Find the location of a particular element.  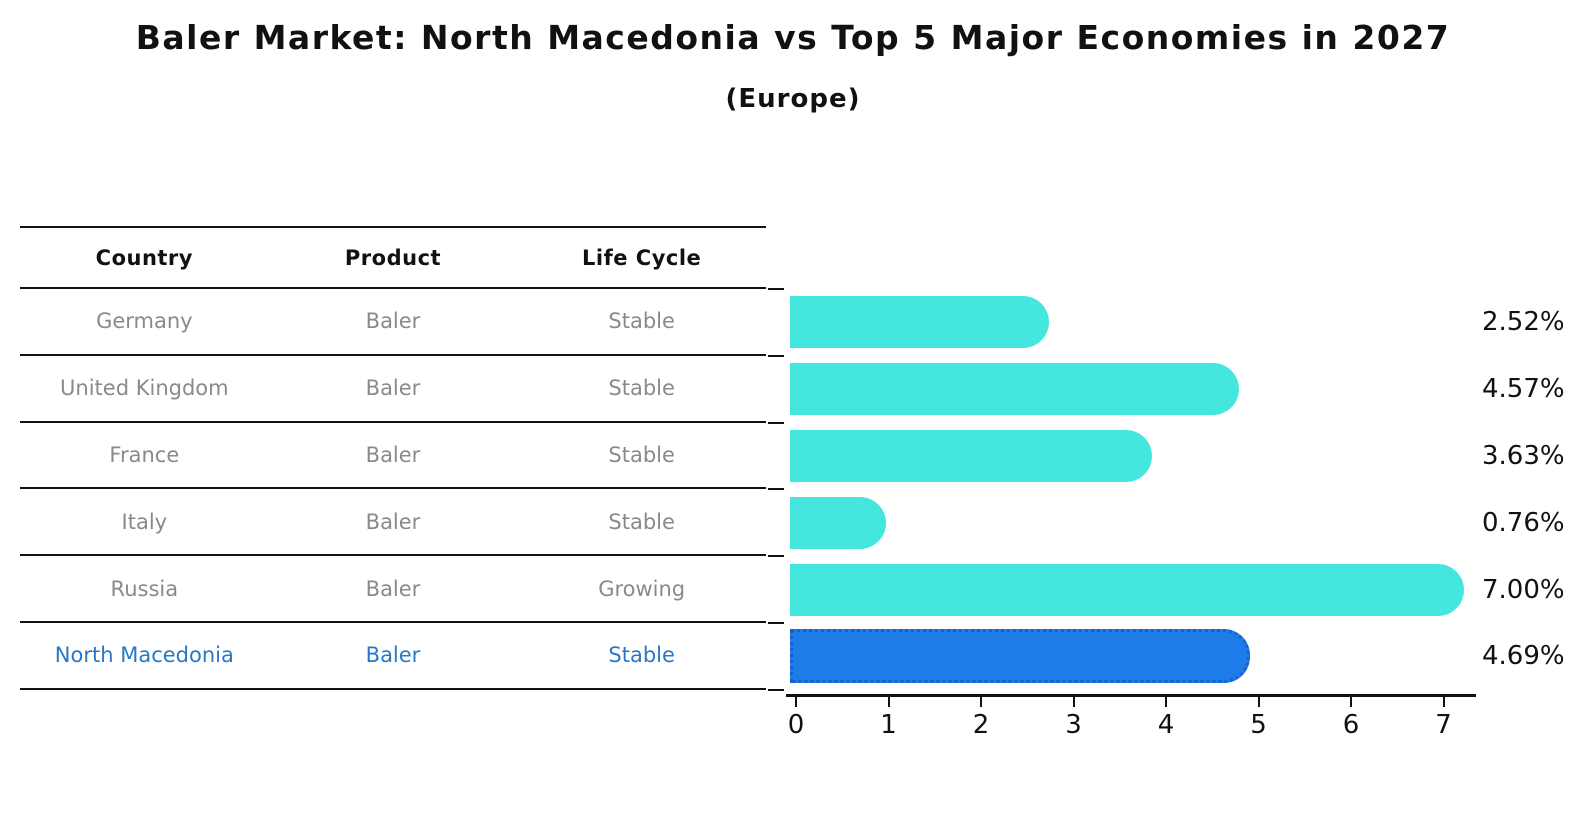

table-row: France Baler Stable is located at coordinates (393, 456).